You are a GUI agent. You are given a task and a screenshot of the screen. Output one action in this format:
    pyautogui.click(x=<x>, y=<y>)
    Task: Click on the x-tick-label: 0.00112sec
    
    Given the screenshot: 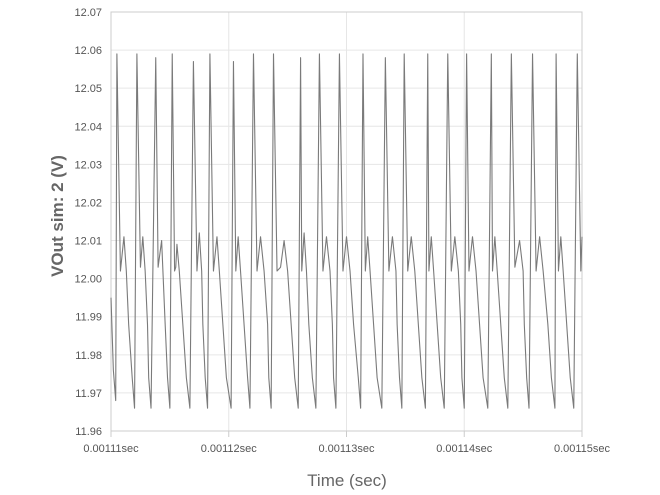 What is the action you would take?
    pyautogui.click(x=229, y=449)
    